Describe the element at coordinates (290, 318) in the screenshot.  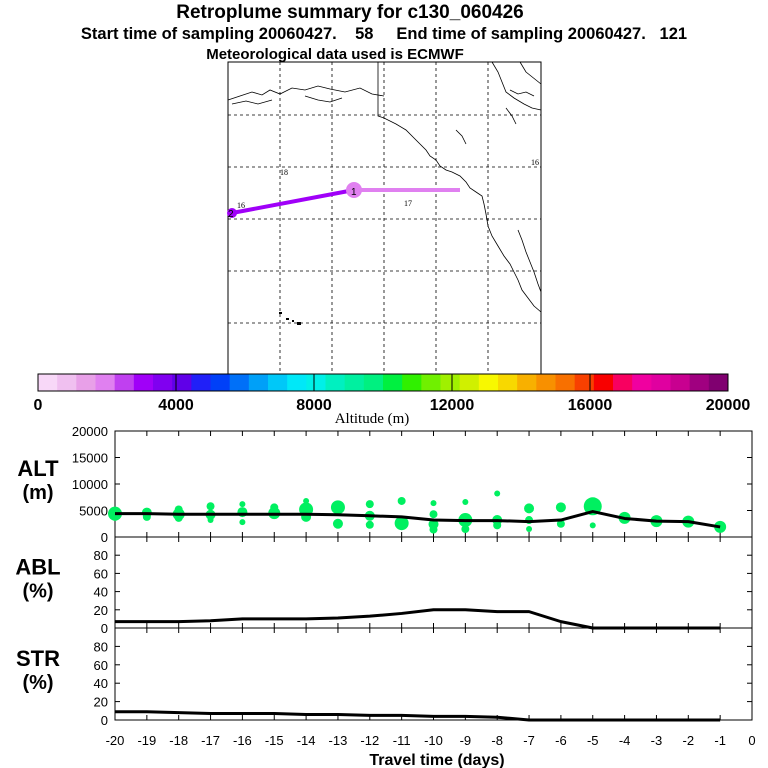
I see `hawaii-islands` at that location.